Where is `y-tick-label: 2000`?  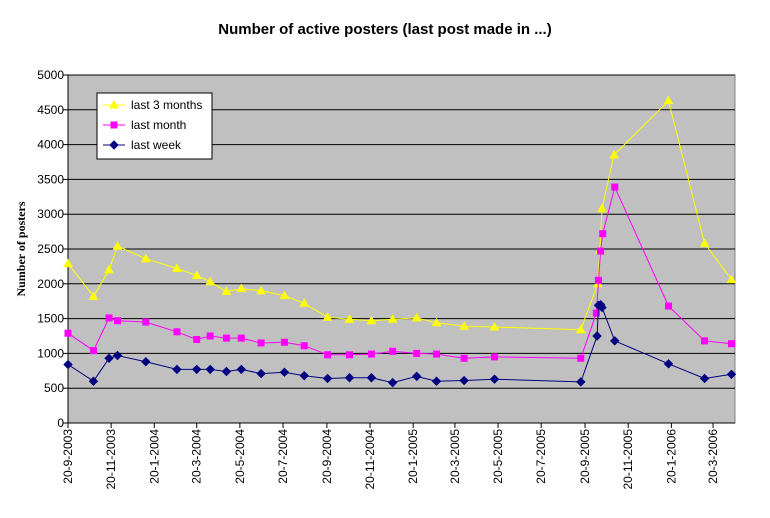 y-tick-label: 2000 is located at coordinates (50, 284).